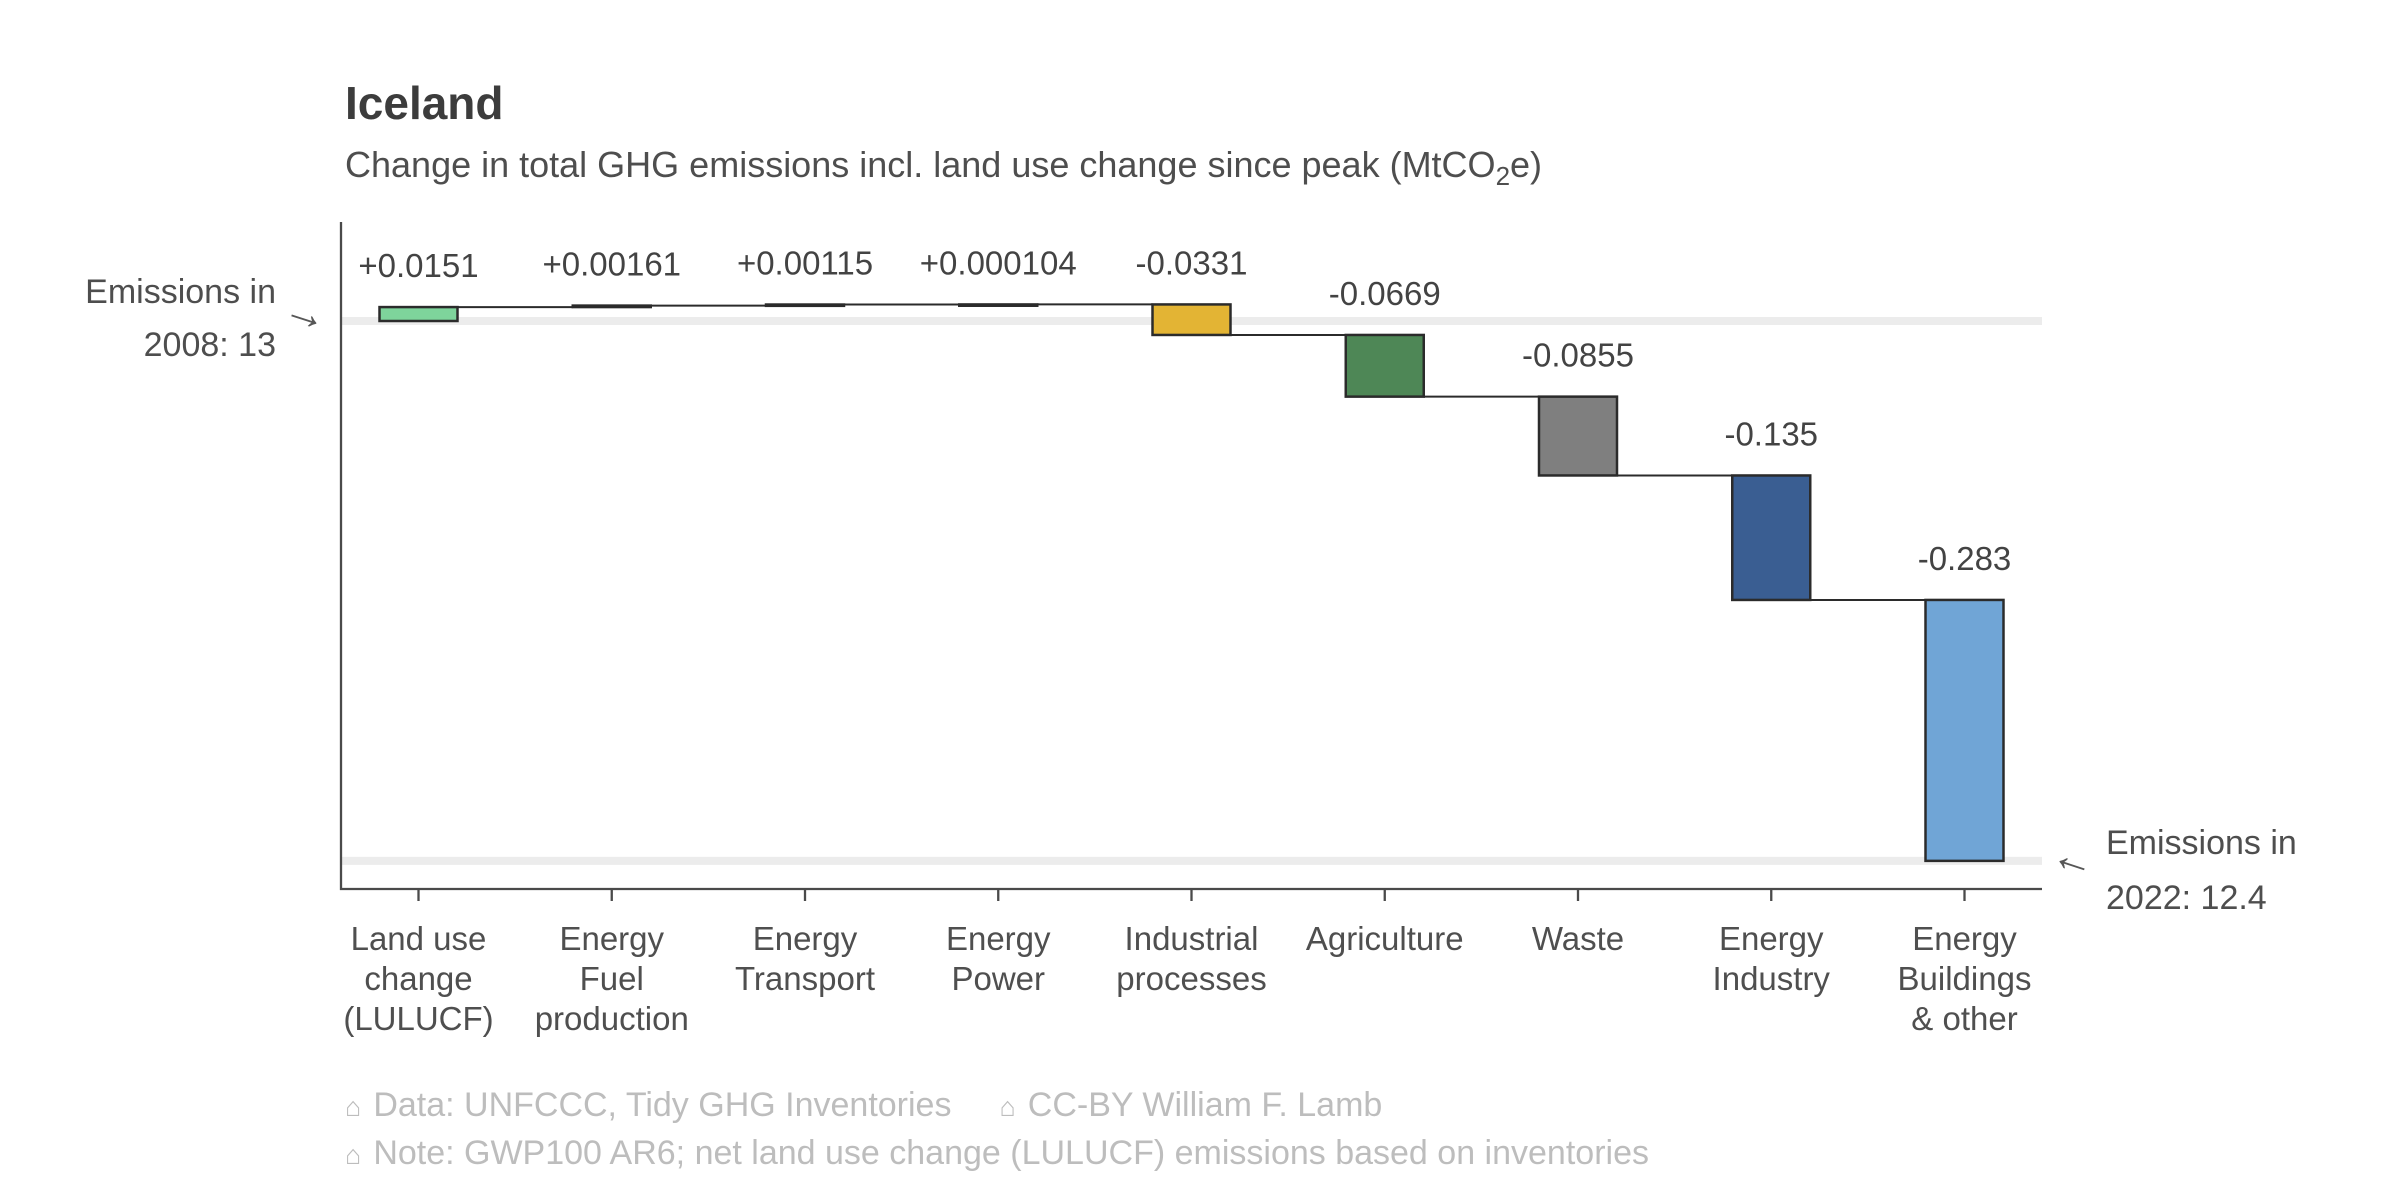 Image resolution: width=2400 pixels, height=1200 pixels. What do you see at coordinates (805, 958) in the screenshot?
I see `category-label-energy-transport: Energy Transport` at bounding box center [805, 958].